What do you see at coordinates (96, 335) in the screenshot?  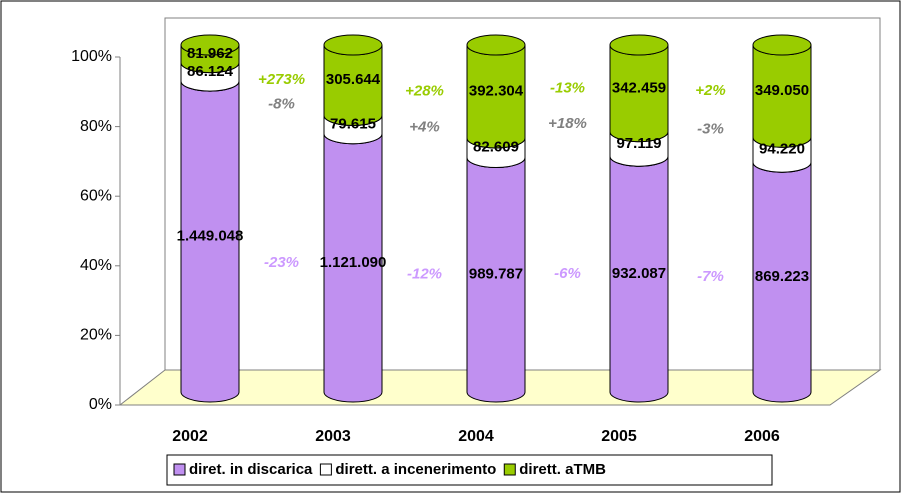 I see `y-tick-label: 20%` at bounding box center [96, 335].